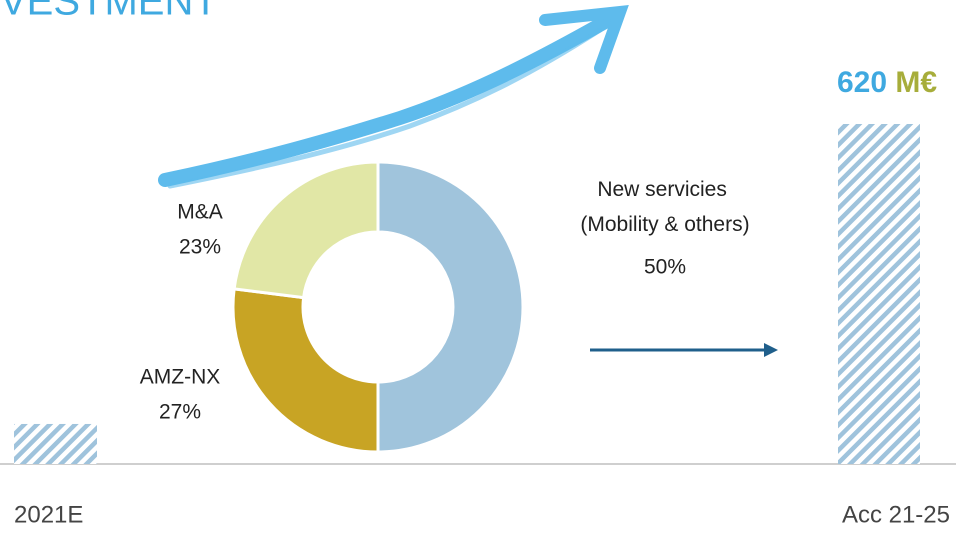  I want to click on flow-arrow, so click(684, 350).